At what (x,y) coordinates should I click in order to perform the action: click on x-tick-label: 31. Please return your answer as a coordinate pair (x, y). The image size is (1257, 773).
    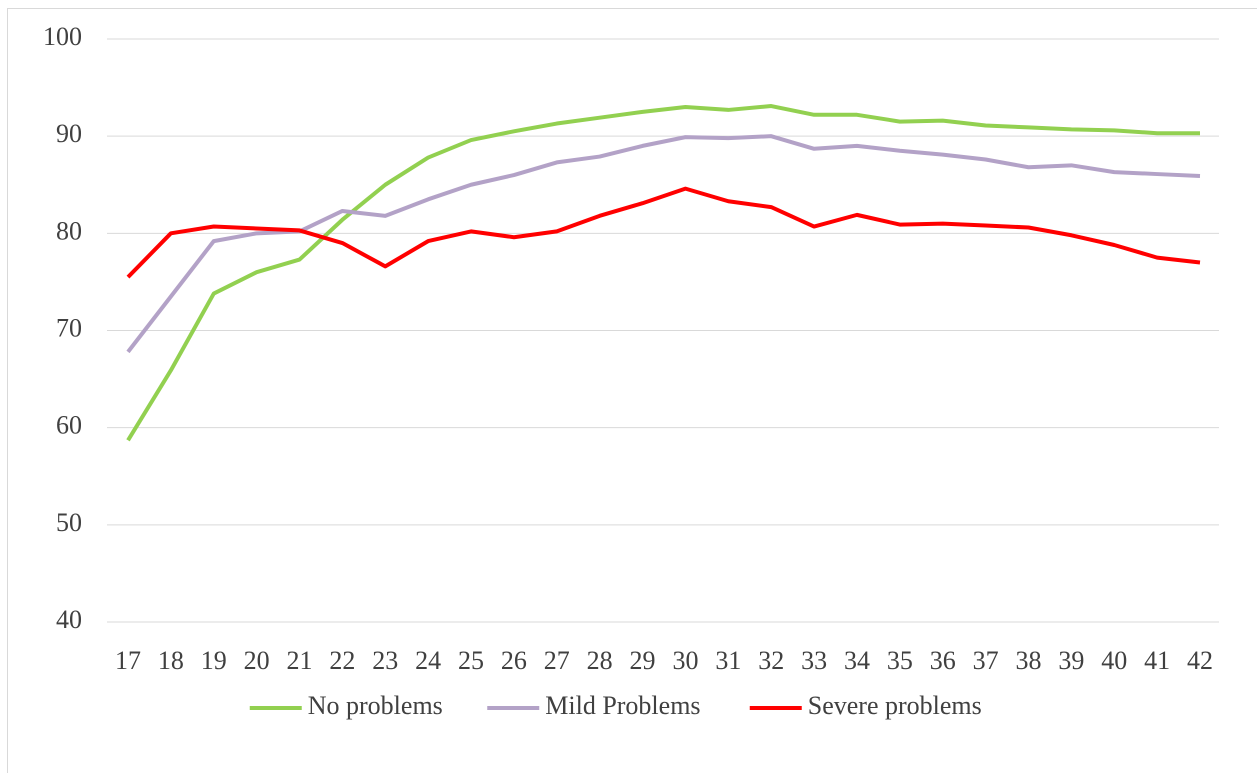
    Looking at the image, I should click on (728, 660).